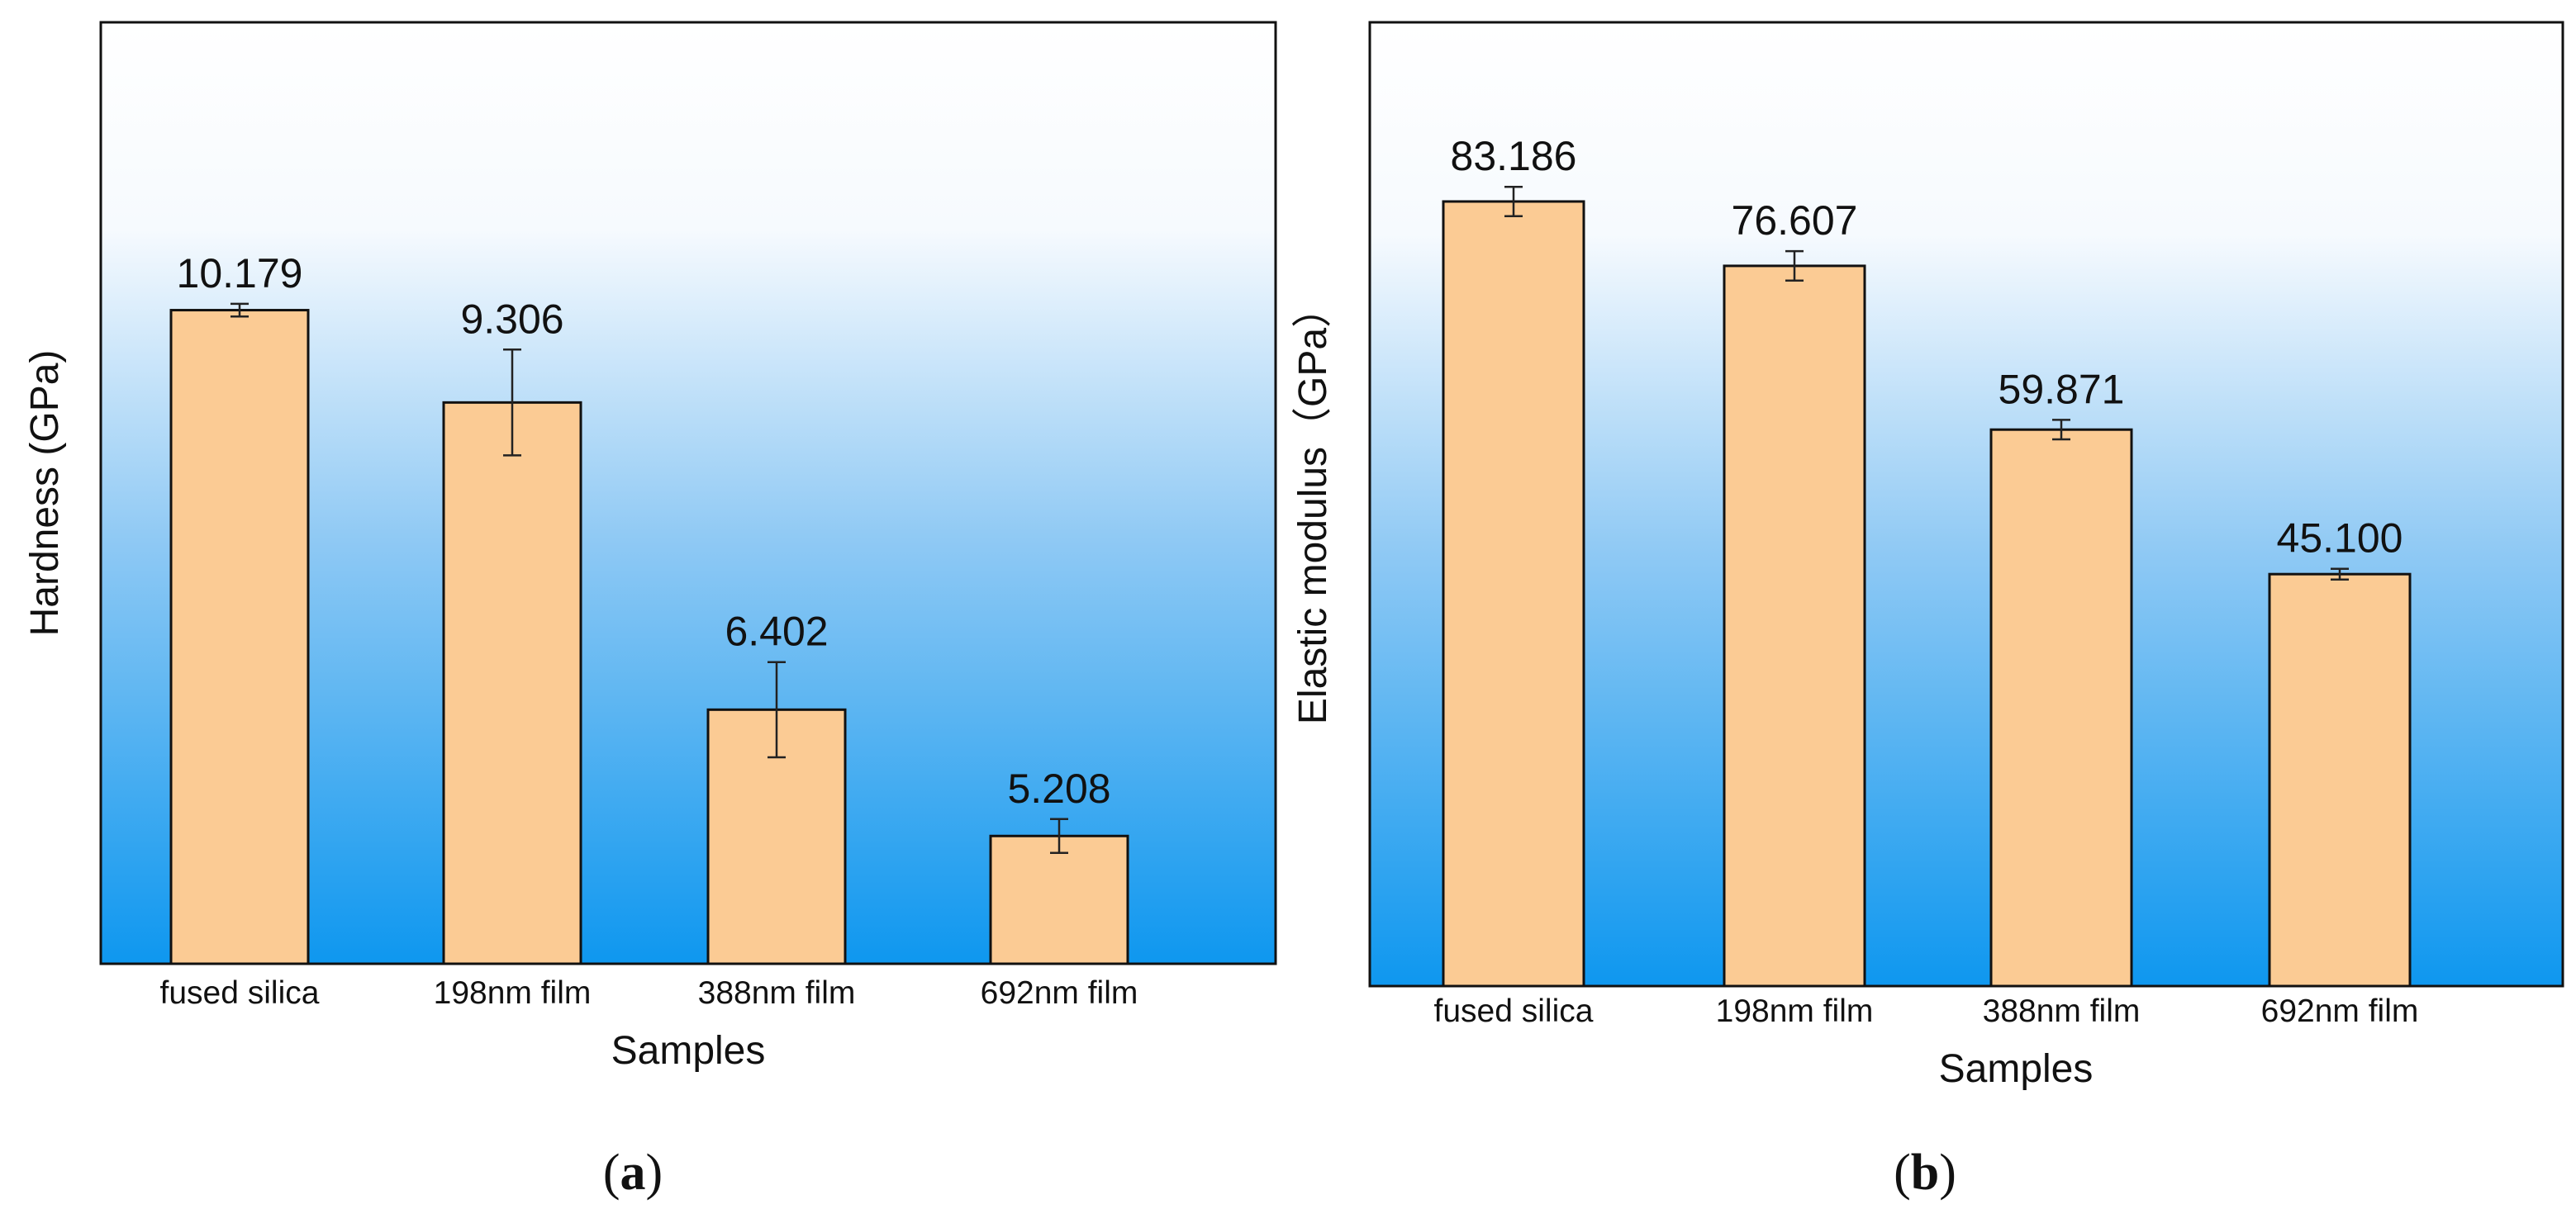  I want to click on error-bars-a, so click(649, 578).